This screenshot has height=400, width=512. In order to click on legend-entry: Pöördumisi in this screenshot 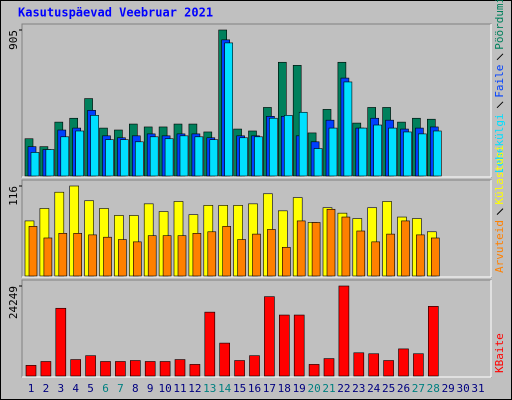, I will do `click(499, 25)`.